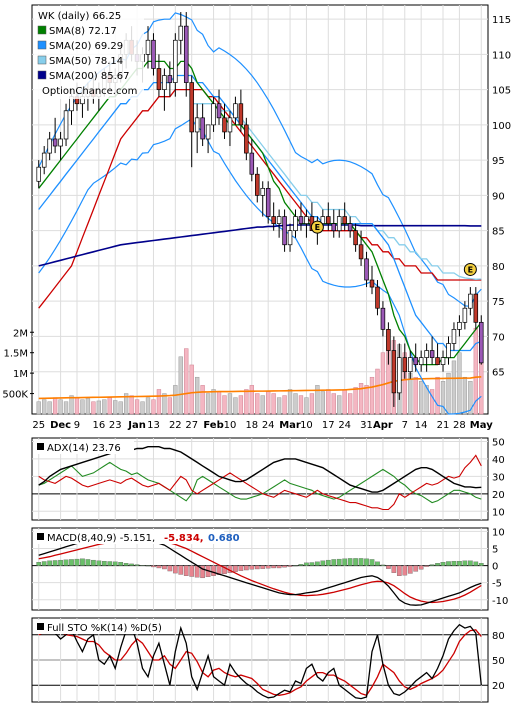  What do you see at coordinates (213, 425) in the screenshot?
I see `x-tick-label: Feb` at bounding box center [213, 425].